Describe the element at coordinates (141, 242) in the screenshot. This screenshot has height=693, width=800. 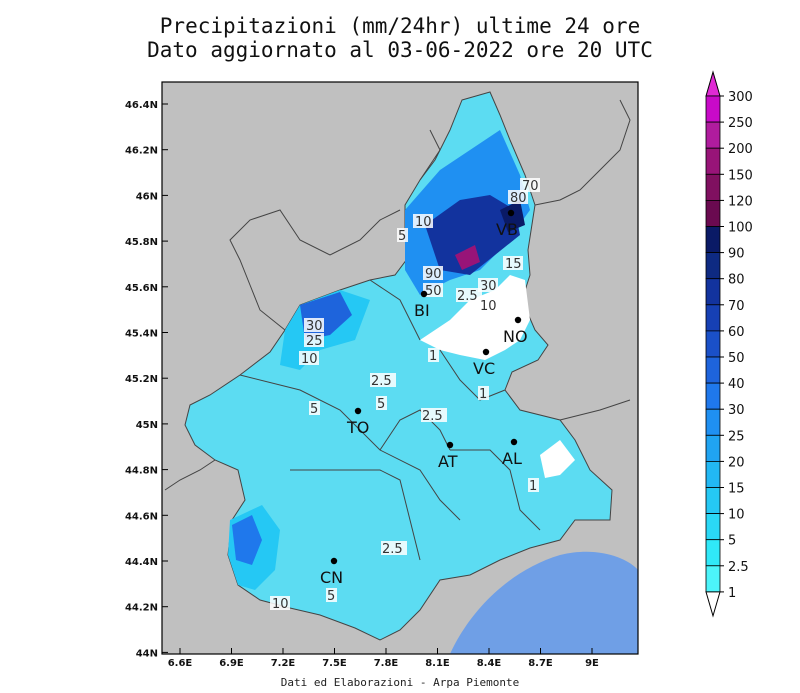
I see `lat-tick-label: 45.8N` at that location.